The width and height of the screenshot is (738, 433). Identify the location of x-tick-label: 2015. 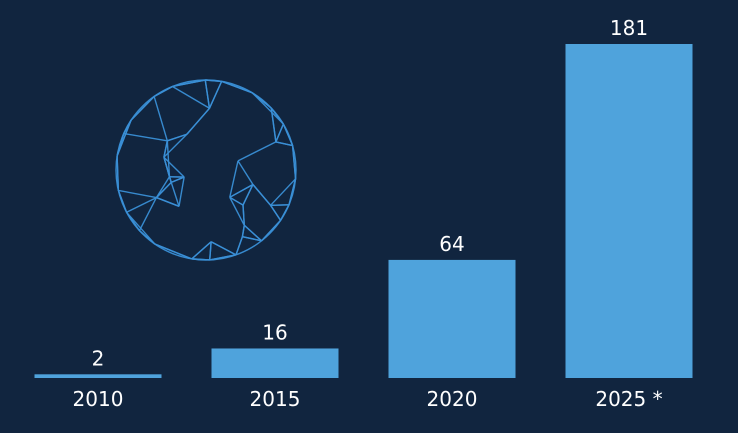
(275, 399).